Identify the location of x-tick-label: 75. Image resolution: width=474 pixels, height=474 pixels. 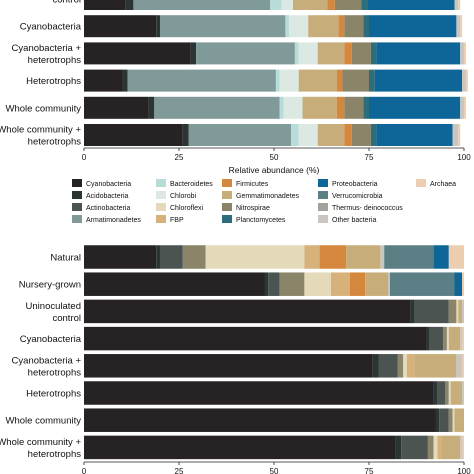
(369, 157).